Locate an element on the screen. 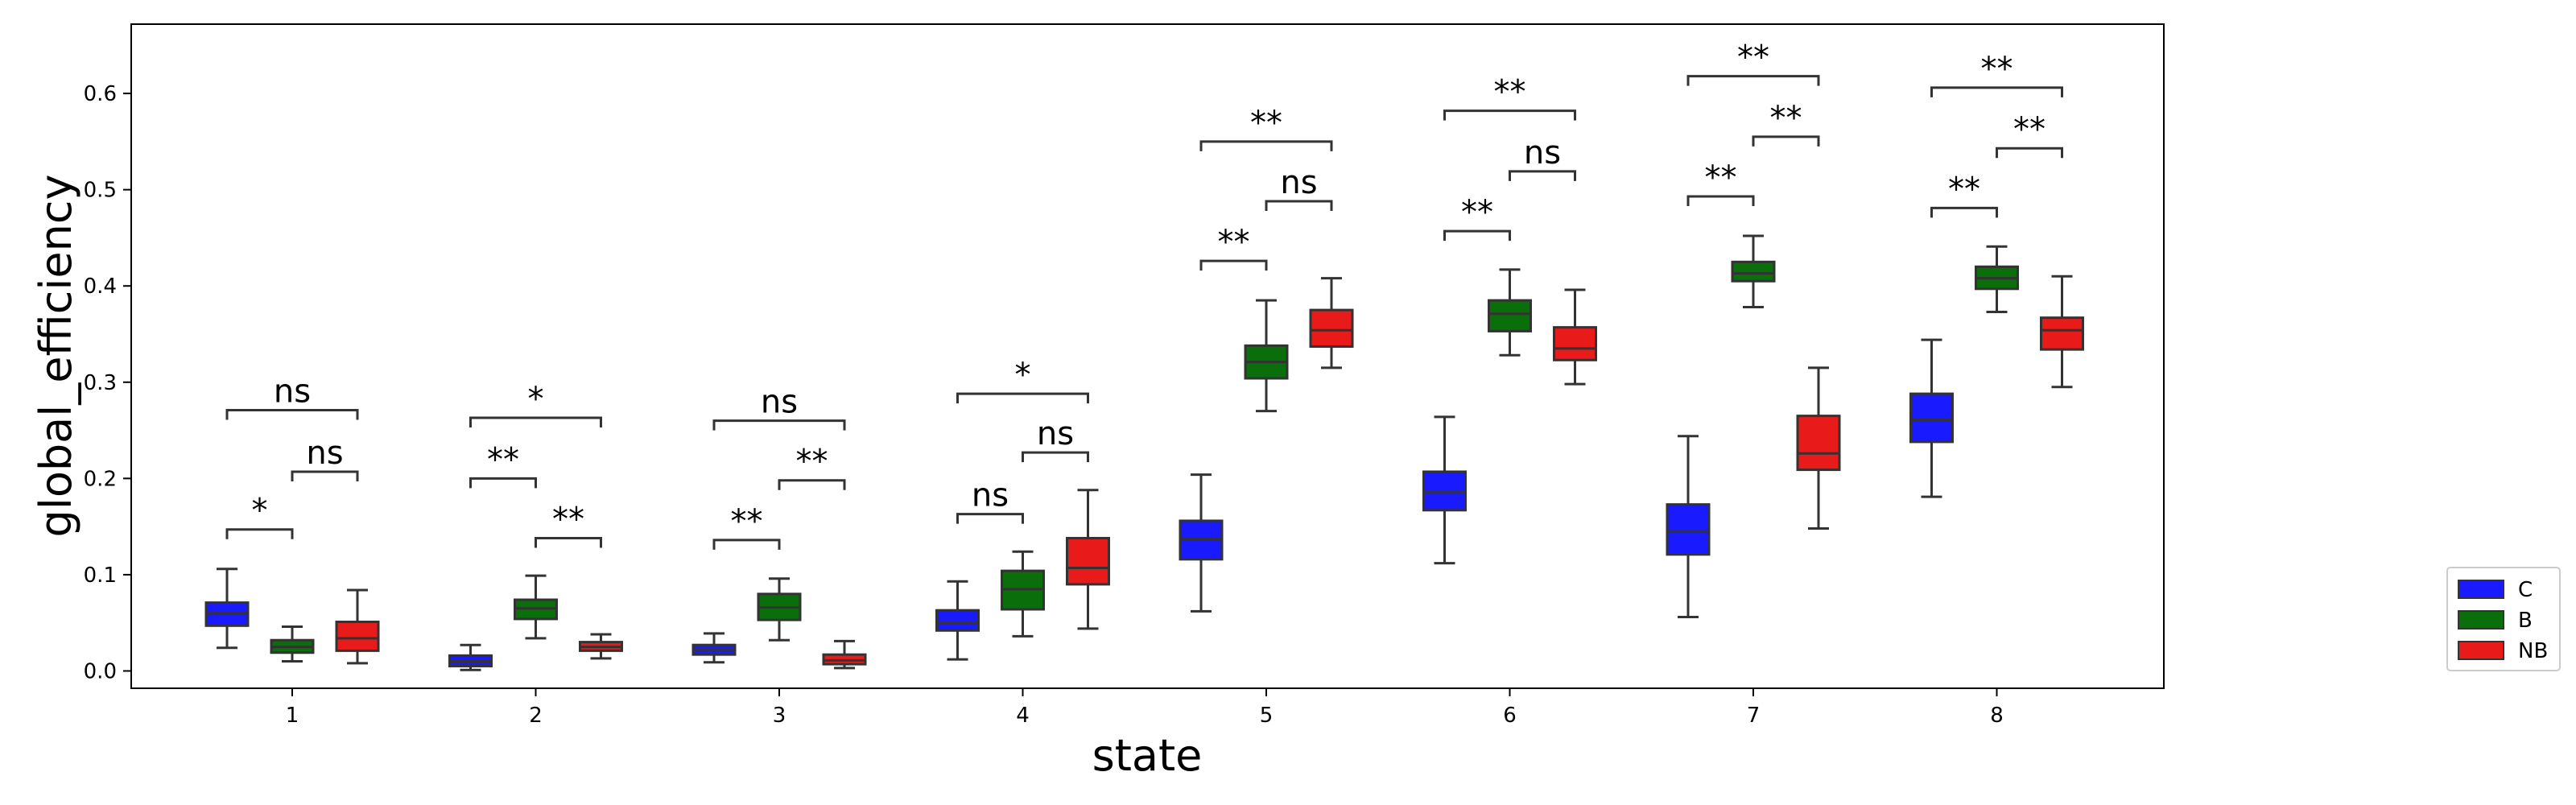  x-tick-label: 5 is located at coordinates (1267, 716).